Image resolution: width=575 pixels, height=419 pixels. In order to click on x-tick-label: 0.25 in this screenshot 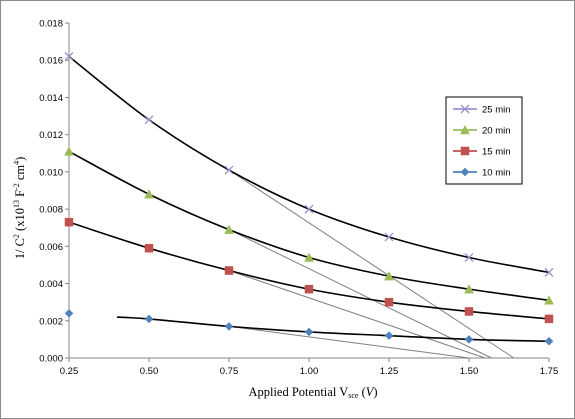, I will do `click(69, 371)`.